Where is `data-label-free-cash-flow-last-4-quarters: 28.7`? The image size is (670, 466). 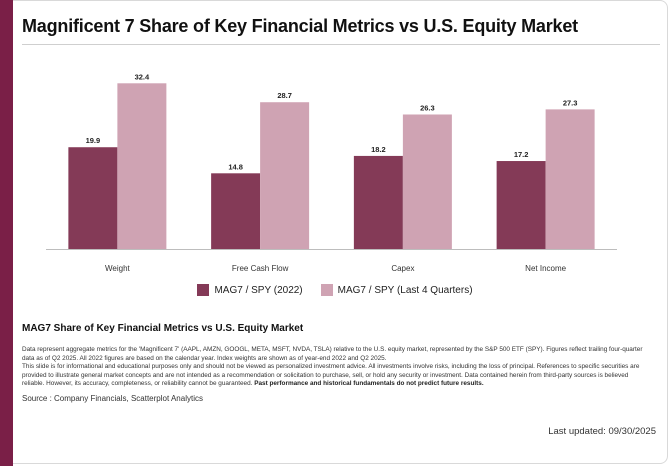 data-label-free-cash-flow-last-4-quarters: 28.7 is located at coordinates (284, 95).